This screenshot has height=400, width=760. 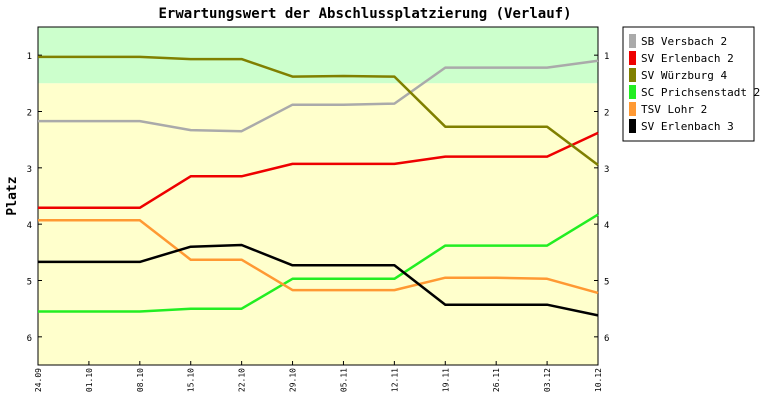 I want to click on y-tick-label-right: 2, so click(x=606, y=114).